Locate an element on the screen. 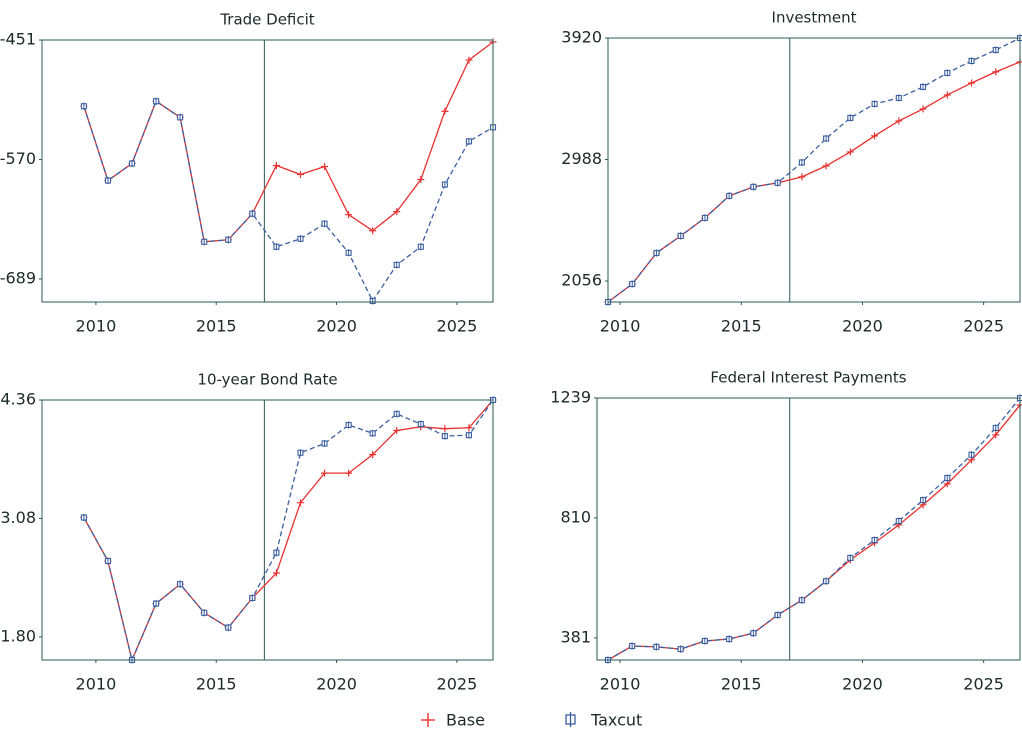  y-tick-label: 2056 is located at coordinates (581, 280).